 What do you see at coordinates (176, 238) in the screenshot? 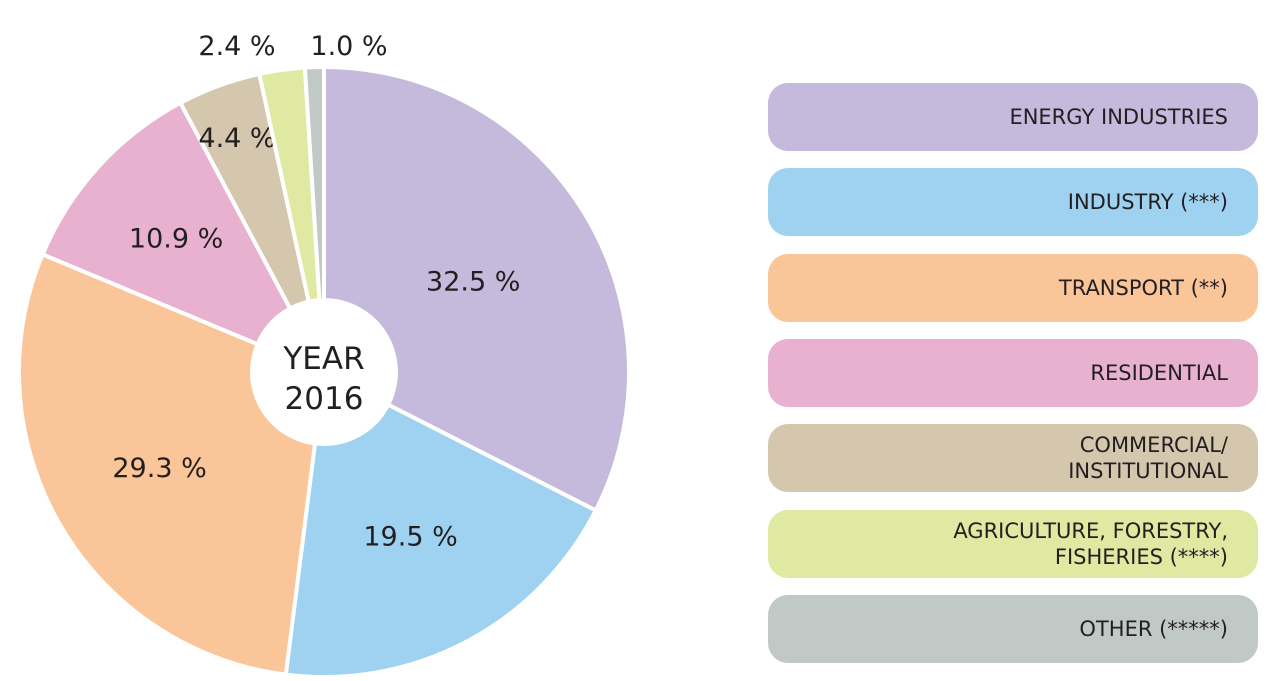
I see `slice-label: 10.9 %` at bounding box center [176, 238].